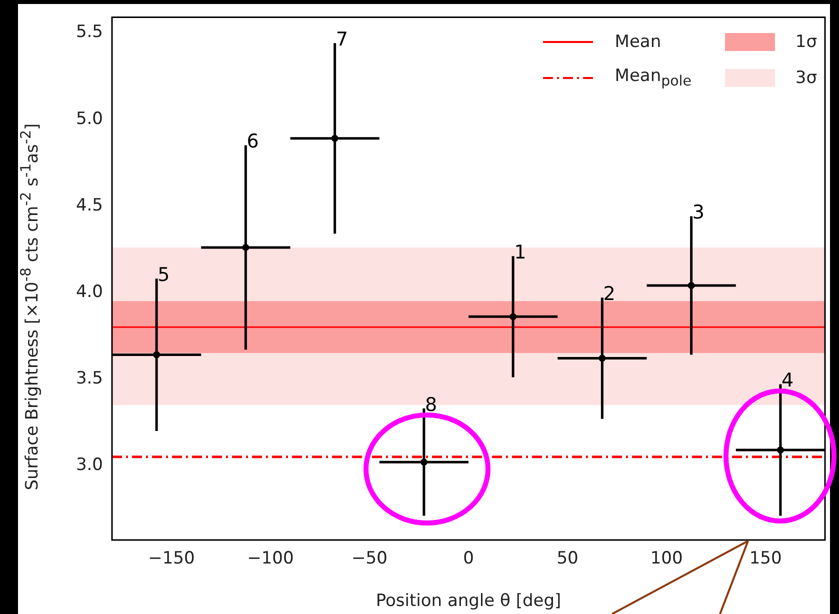 Image resolution: width=839 pixels, height=614 pixels. What do you see at coordinates (806, 78) in the screenshot?
I see `legend-label: 3σ` at bounding box center [806, 78].